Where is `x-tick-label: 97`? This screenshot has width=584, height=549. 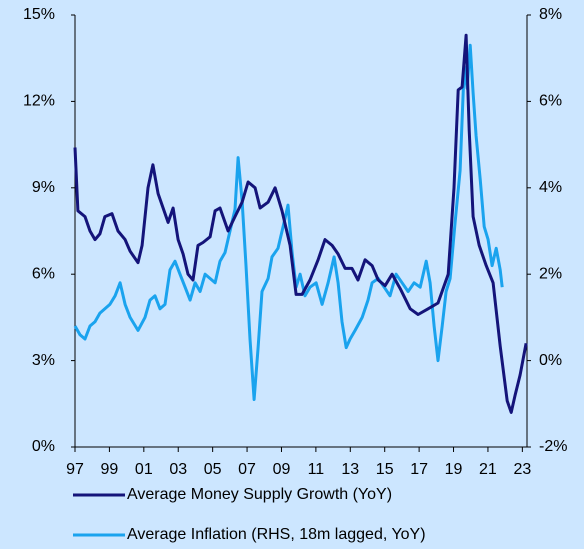
x-tick-label: 97 is located at coordinates (75, 469).